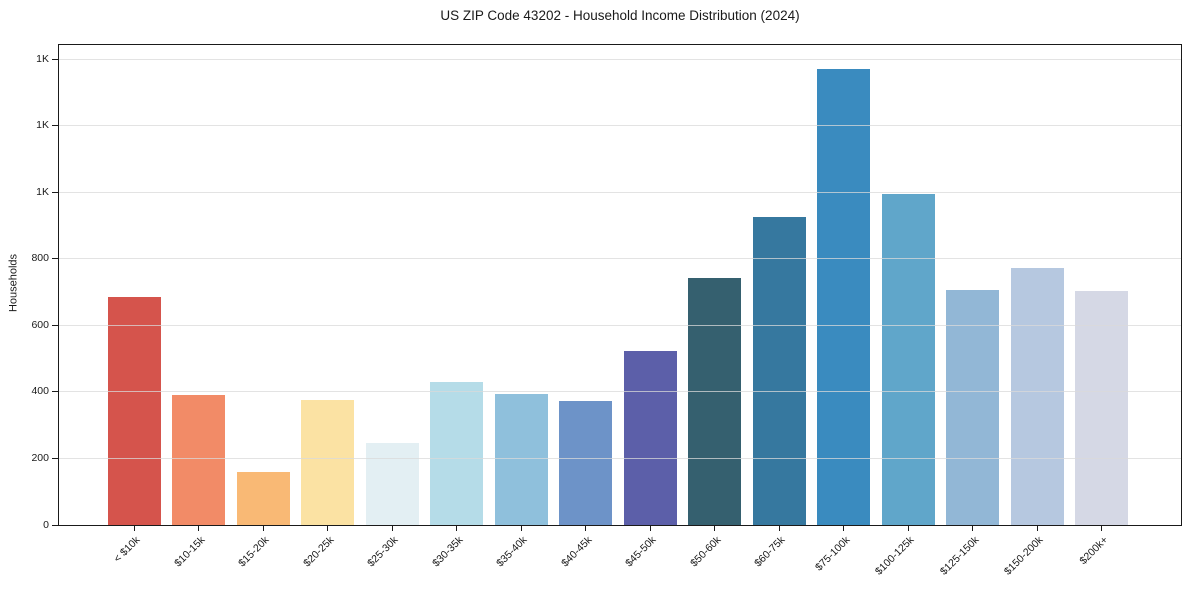 This screenshot has width=1189, height=590. What do you see at coordinates (134, 411) in the screenshot?
I see `bar-< $10k` at bounding box center [134, 411].